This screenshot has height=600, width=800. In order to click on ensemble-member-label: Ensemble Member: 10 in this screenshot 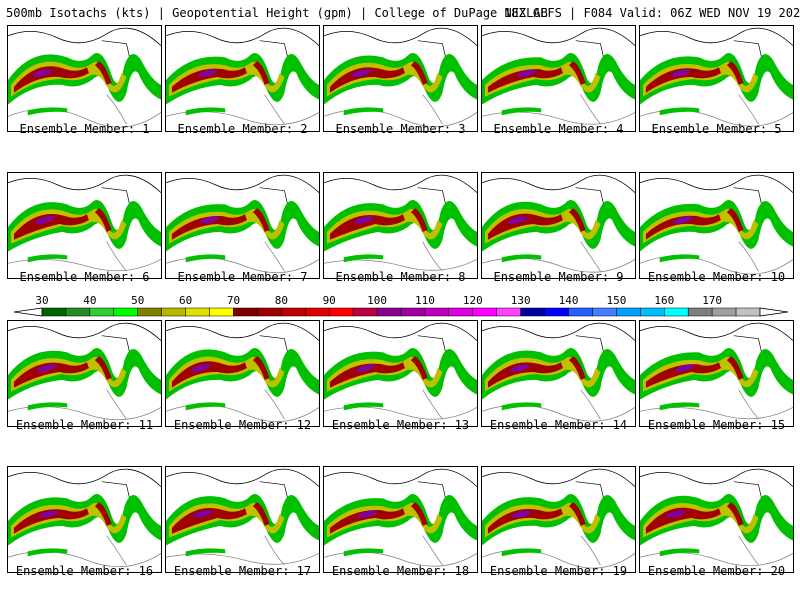, I will do `click(716, 277)`.